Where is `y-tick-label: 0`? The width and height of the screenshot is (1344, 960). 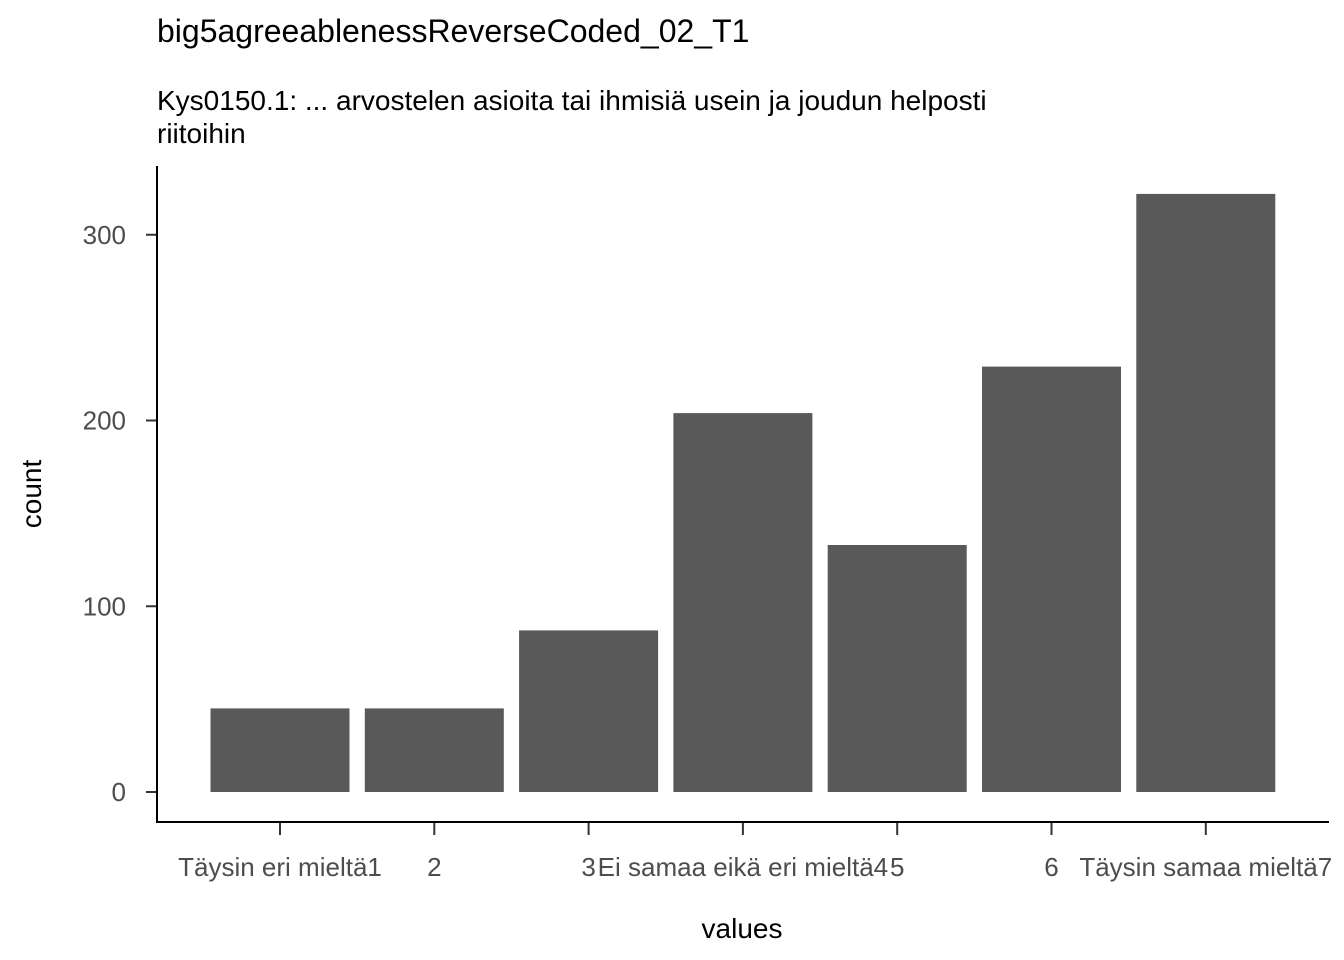 y-tick-label: 0 is located at coordinates (119, 792).